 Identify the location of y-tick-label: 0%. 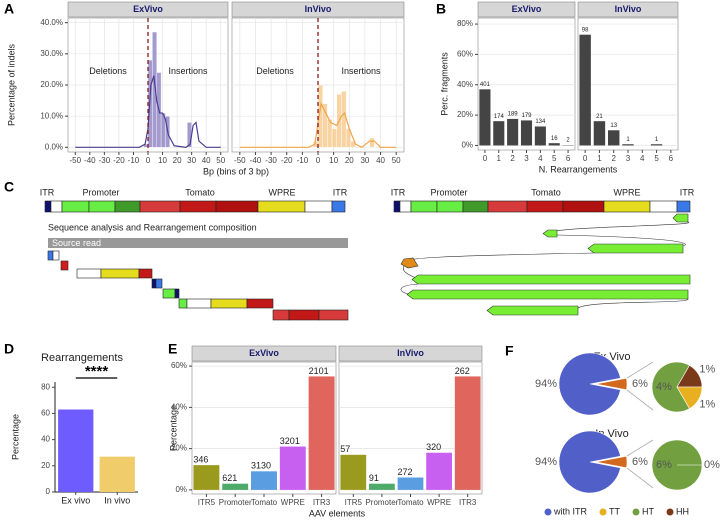
(181, 489).